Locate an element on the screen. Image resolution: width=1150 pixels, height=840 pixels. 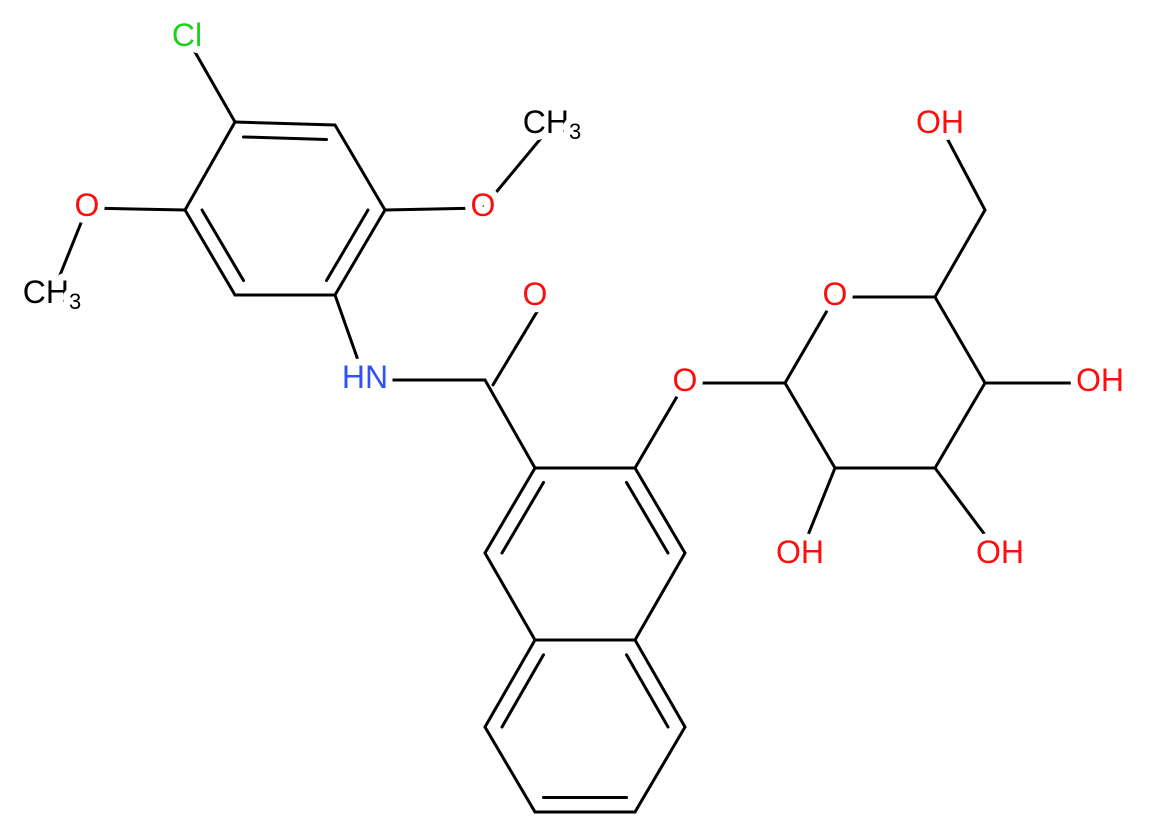
atom-symbol: Cl is located at coordinates (187, 35).